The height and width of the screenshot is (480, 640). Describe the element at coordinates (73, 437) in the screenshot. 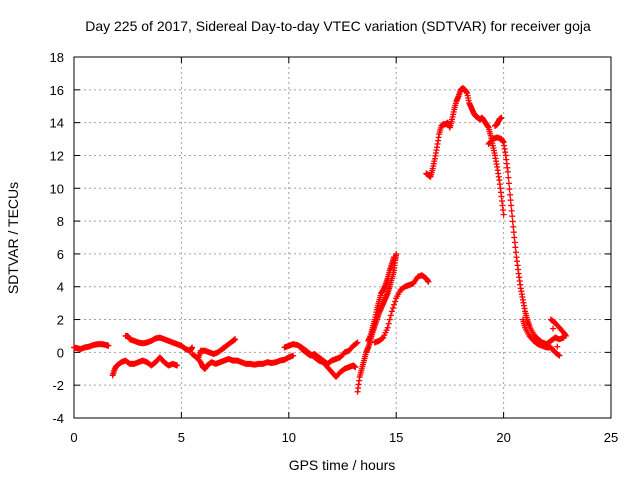

I see `x-tick-label: 0` at that location.